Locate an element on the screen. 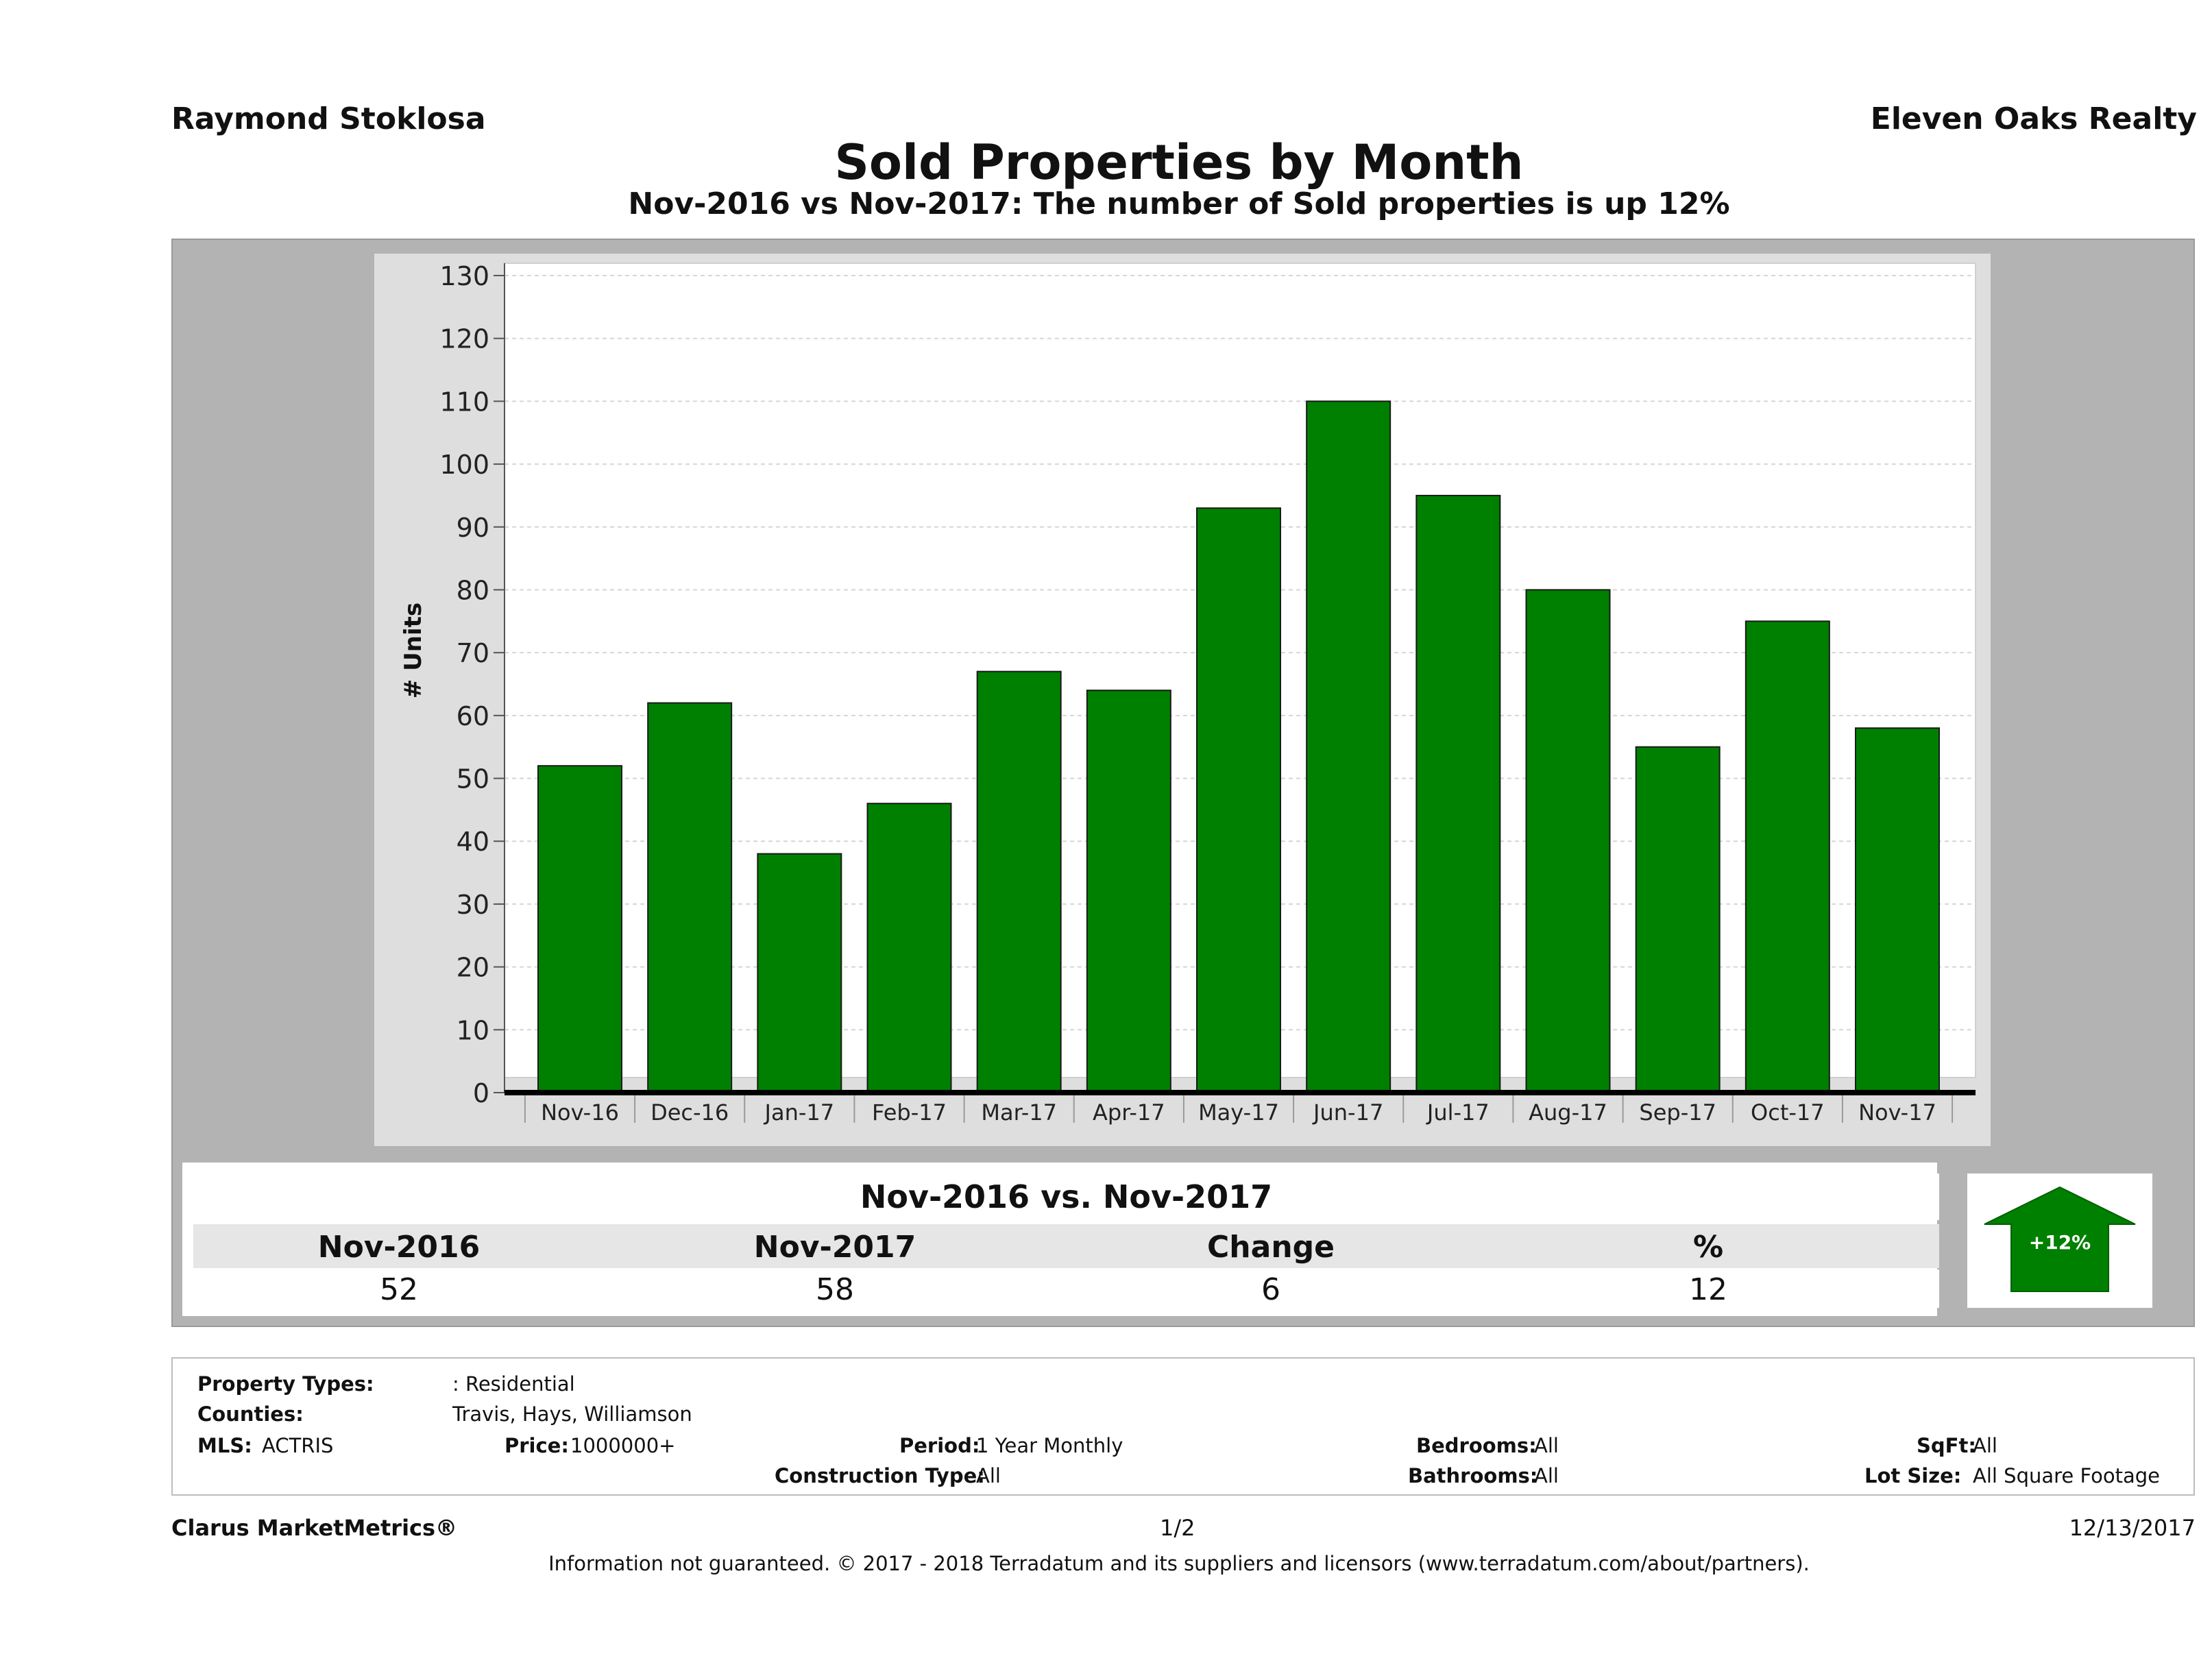  summary-value-row: 52 58 6 12 is located at coordinates (1066, 1288).